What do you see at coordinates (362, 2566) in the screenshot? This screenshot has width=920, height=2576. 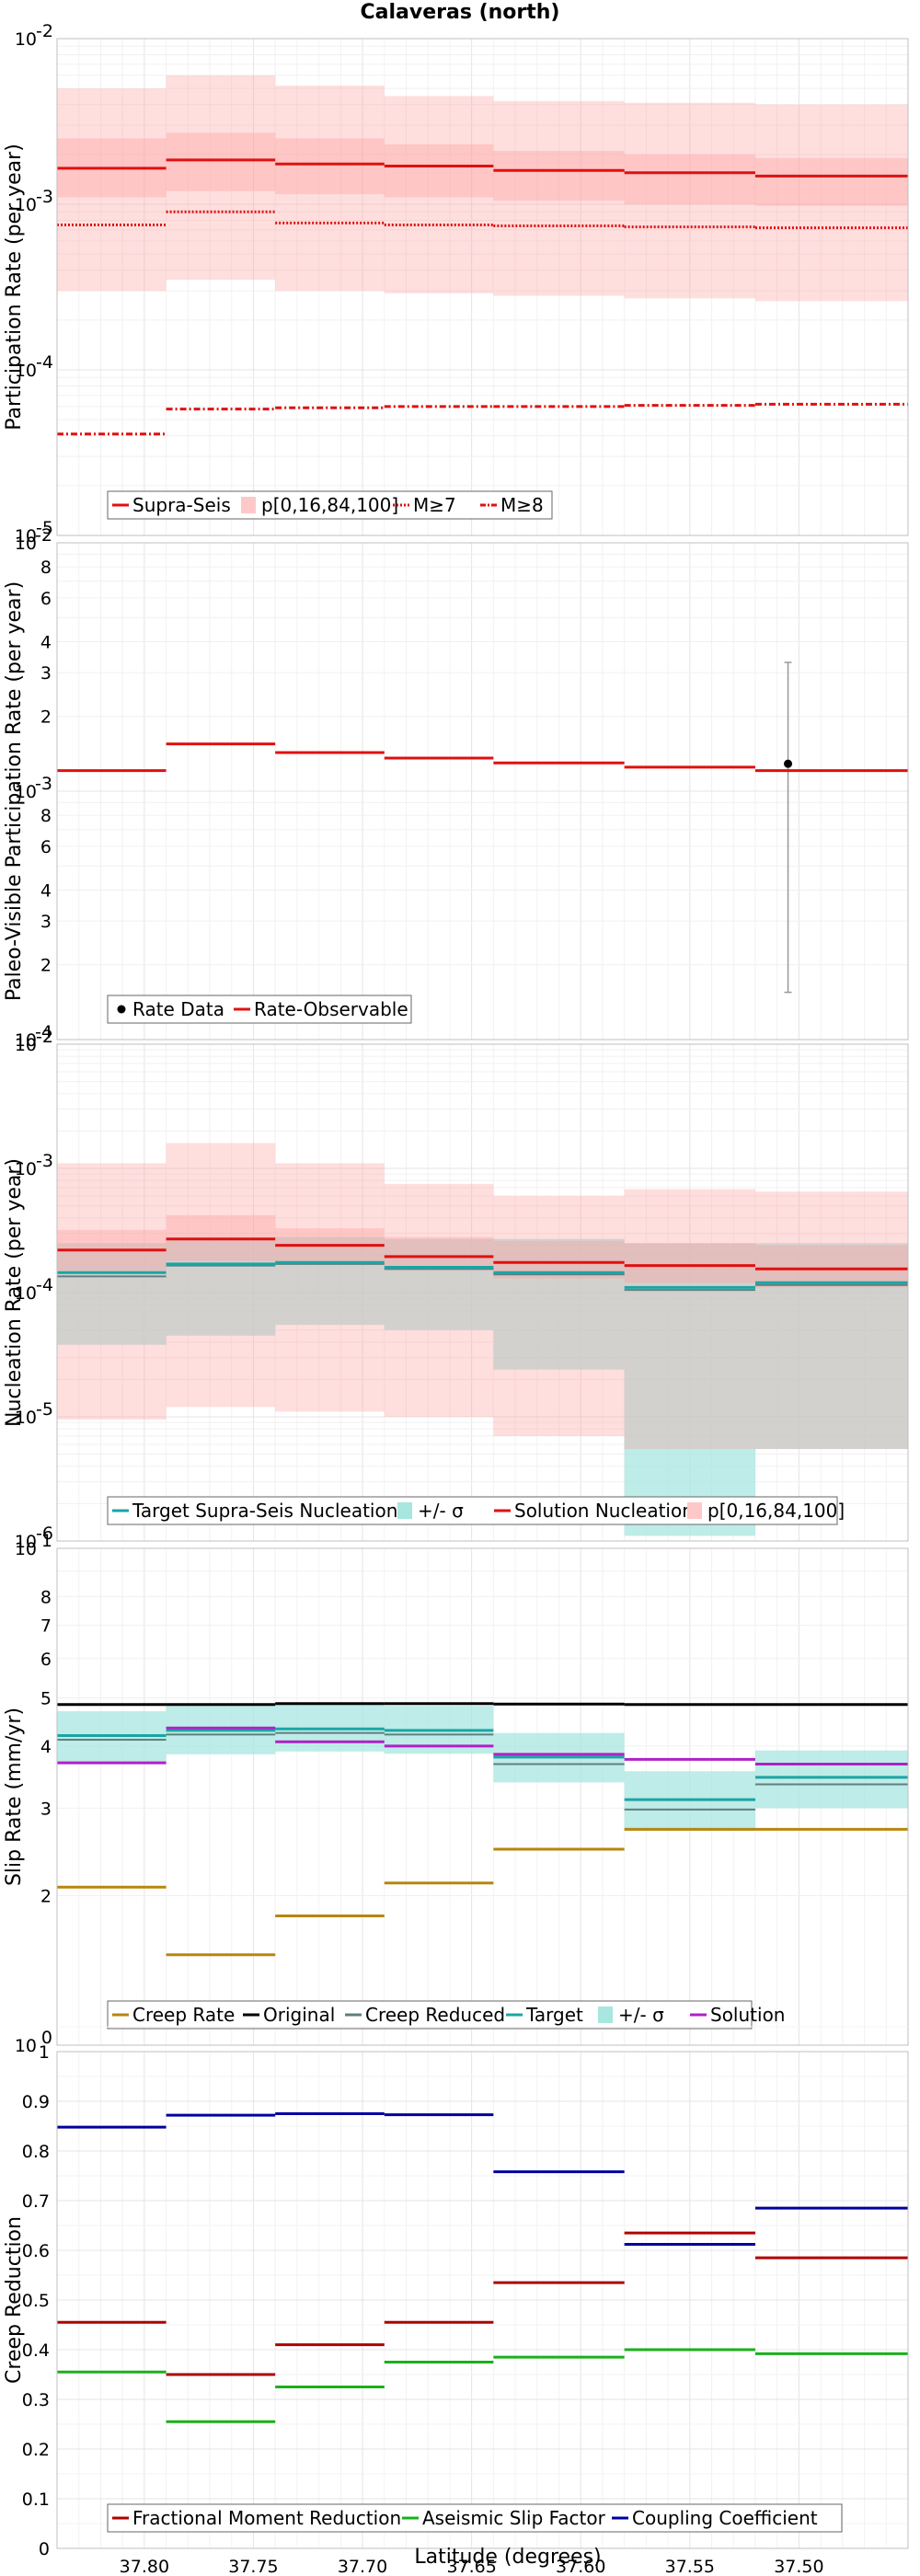 I see `x-tick-label: 37.70` at bounding box center [362, 2566].